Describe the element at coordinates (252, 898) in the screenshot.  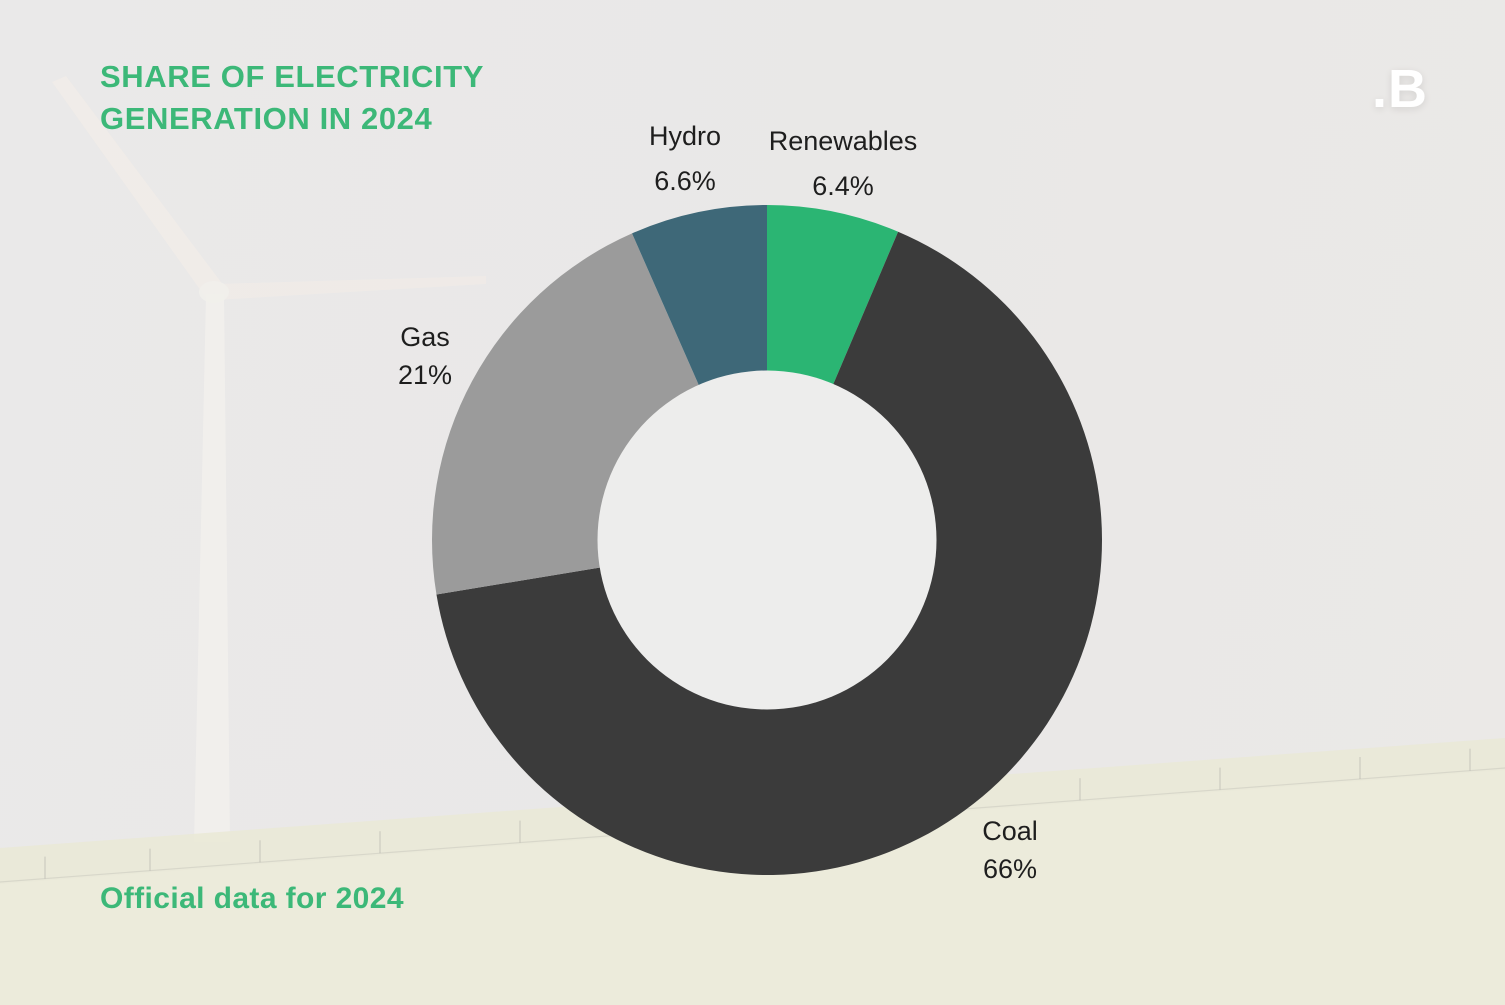
I see `source-note: Official data for 2024` at that location.